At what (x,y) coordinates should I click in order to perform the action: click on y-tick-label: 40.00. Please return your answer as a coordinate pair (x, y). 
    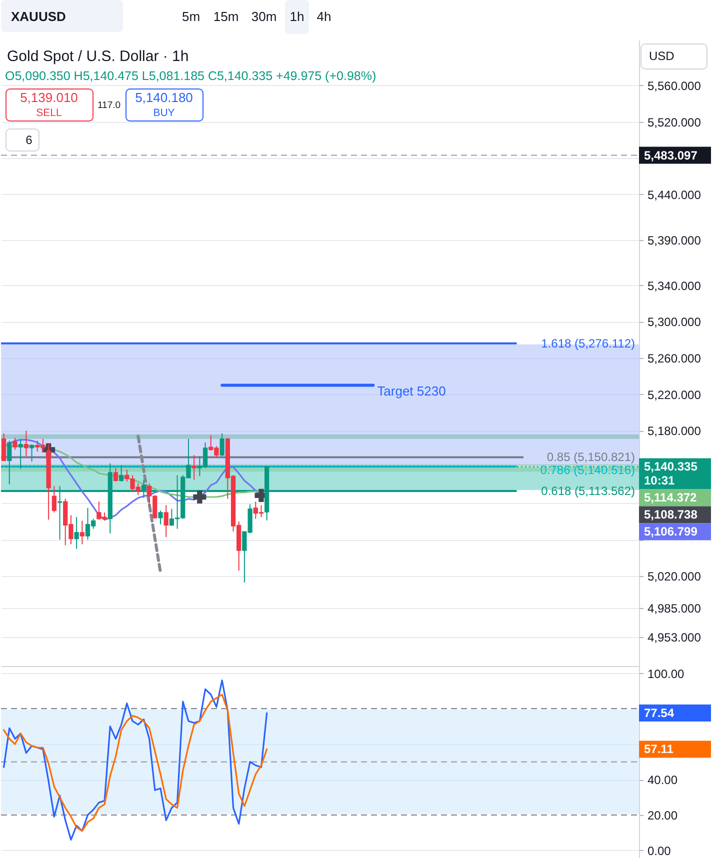
    Looking at the image, I should click on (663, 780).